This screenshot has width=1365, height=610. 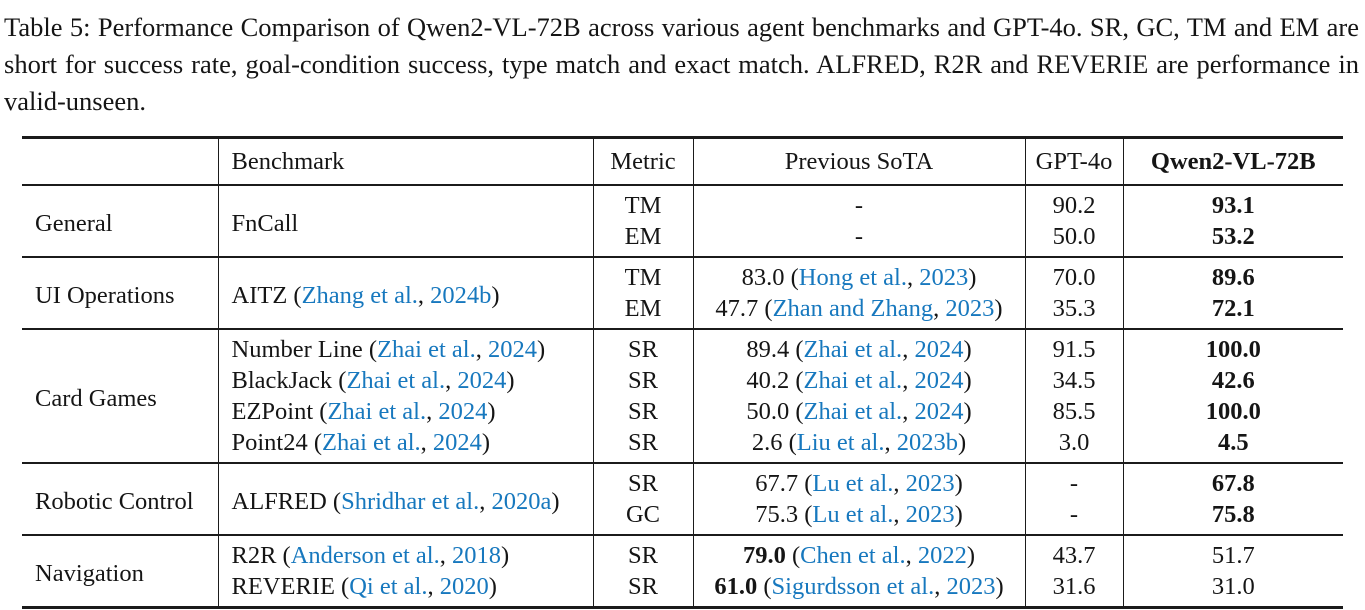 I want to click on table-row: General FnCall TM - 90.2 93.1, so click(x=682, y=221).